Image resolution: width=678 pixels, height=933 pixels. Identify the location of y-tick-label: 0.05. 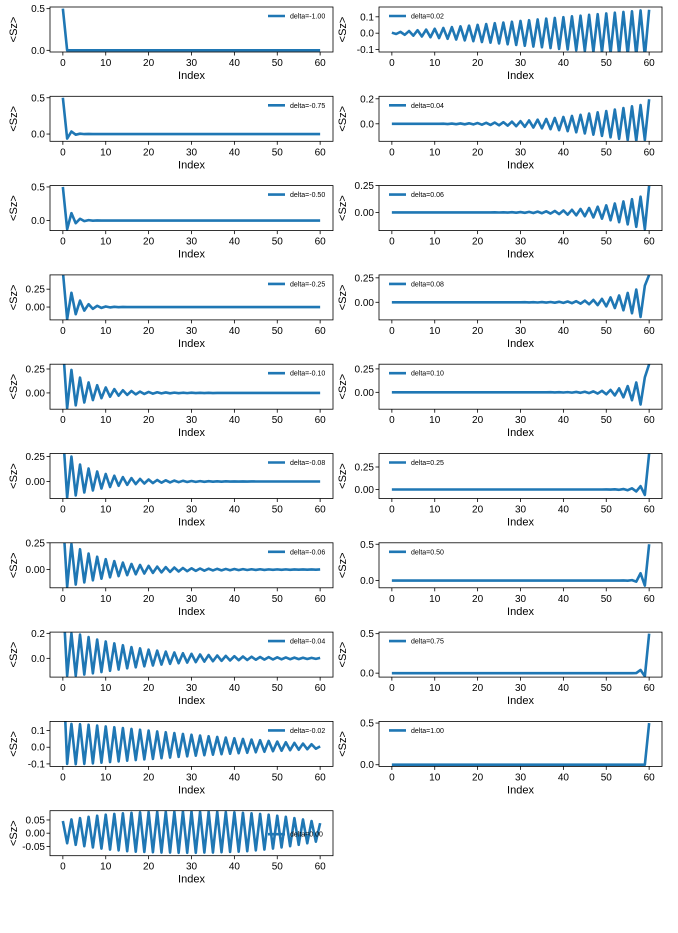
(36, 820).